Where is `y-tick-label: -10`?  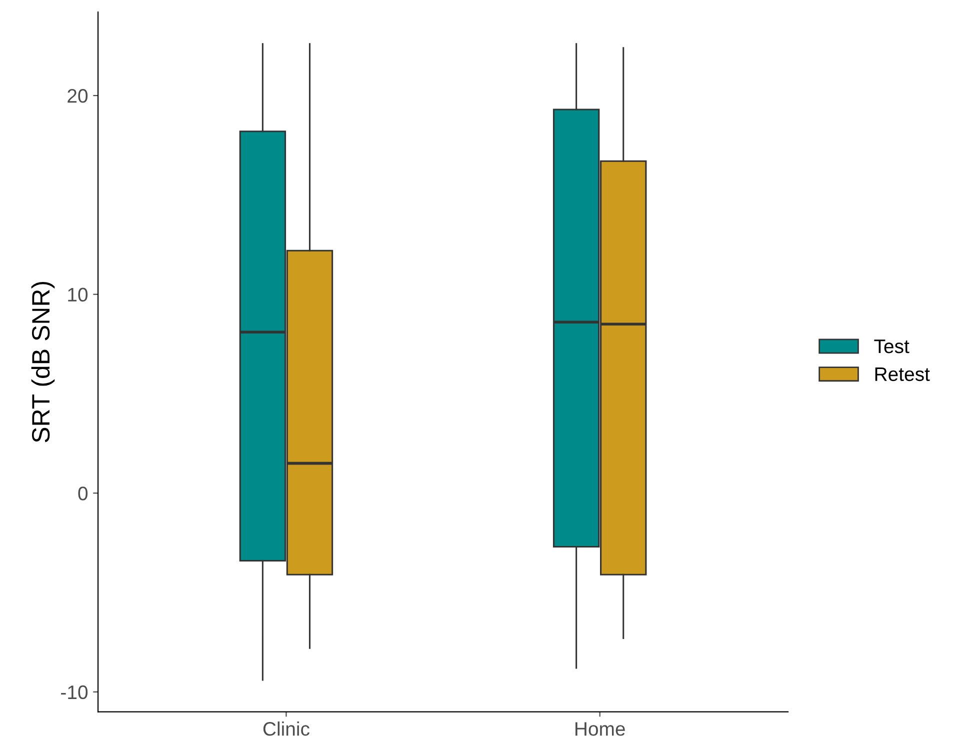
y-tick-label: -10 is located at coordinates (74, 692).